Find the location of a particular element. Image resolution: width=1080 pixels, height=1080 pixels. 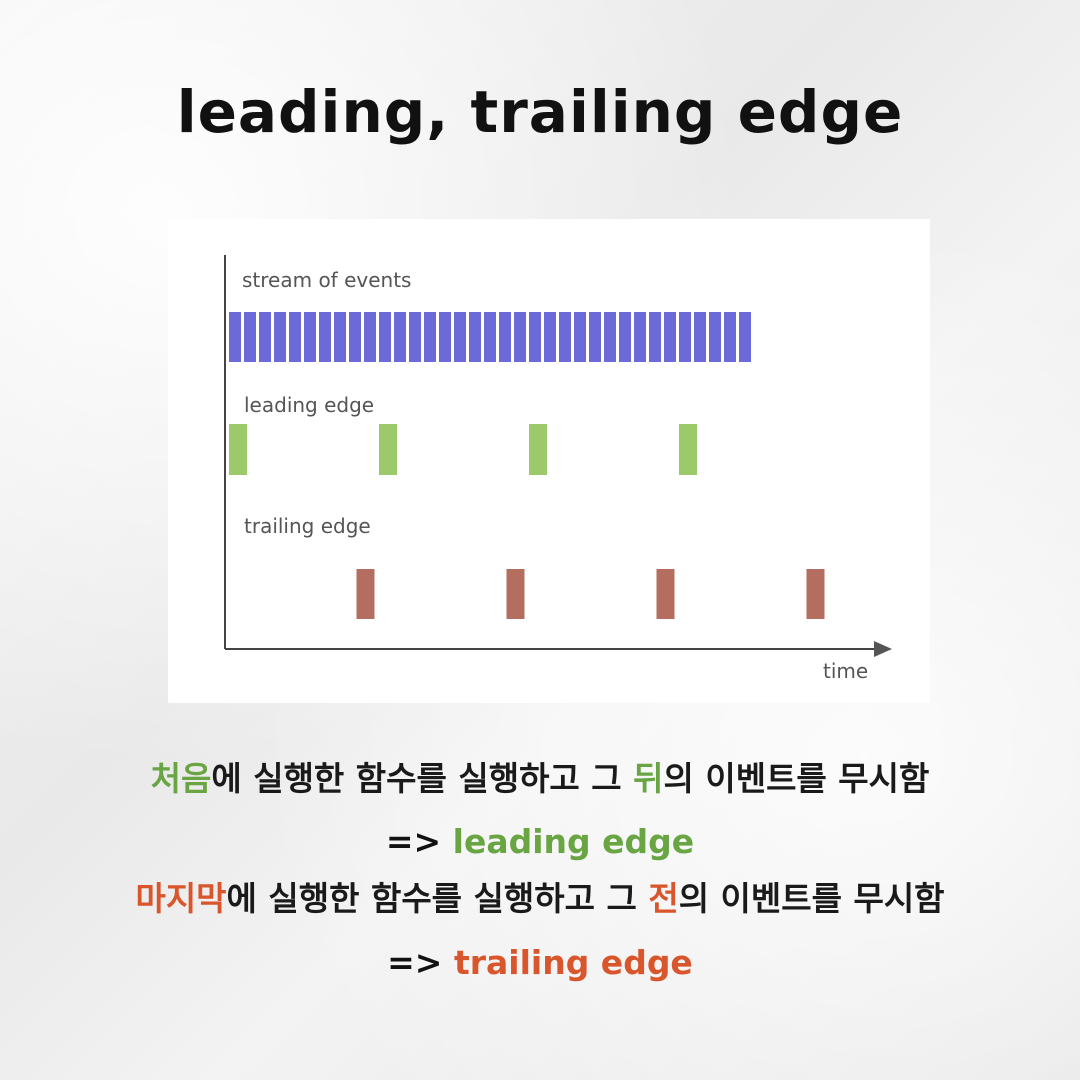

trailing-edge-result: => trailing edge is located at coordinates (540, 962).